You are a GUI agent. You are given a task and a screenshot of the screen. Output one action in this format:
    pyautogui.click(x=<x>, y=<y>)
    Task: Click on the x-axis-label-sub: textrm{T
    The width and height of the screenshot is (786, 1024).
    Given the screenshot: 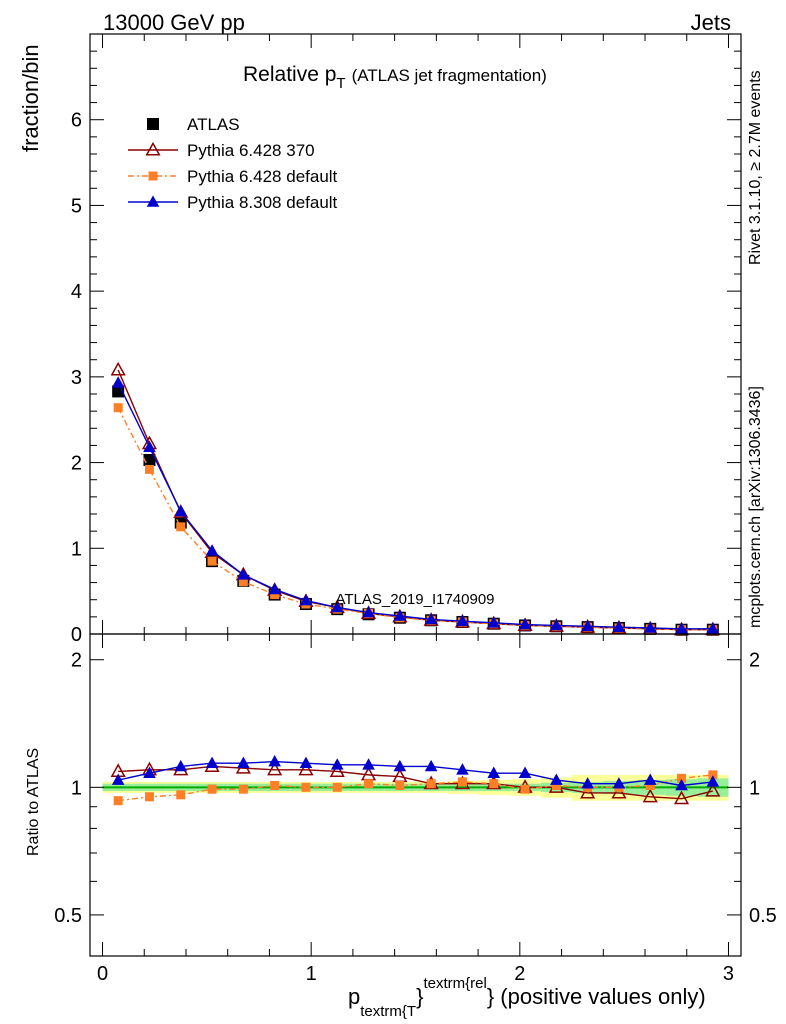 What is the action you would take?
    pyautogui.click(x=388, y=1011)
    